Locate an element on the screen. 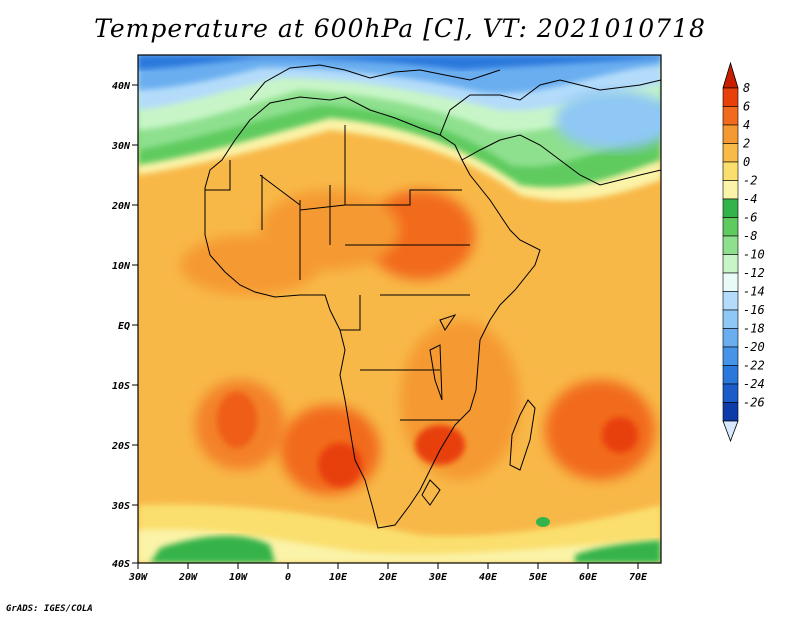 Image resolution: width=800 pixels, height=618 pixels. lon-label: 20E is located at coordinates (388, 577).